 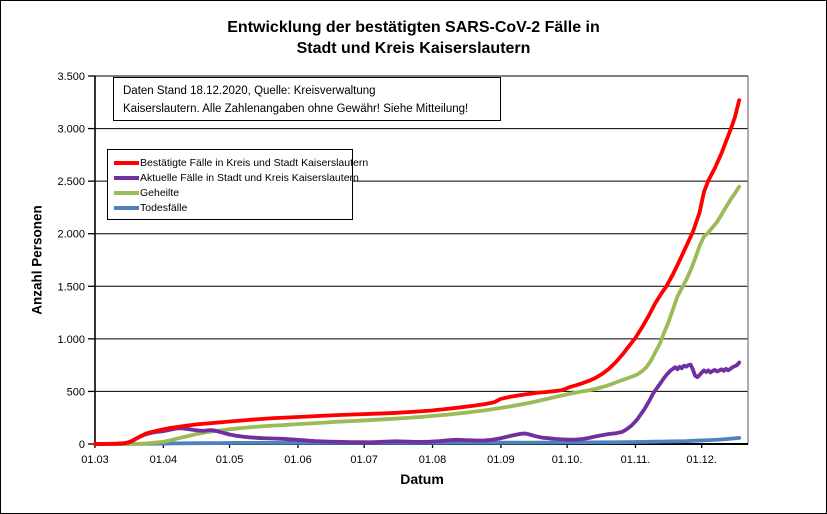 I want to click on y-axis-tick-label: 2.000, so click(x=71, y=235).